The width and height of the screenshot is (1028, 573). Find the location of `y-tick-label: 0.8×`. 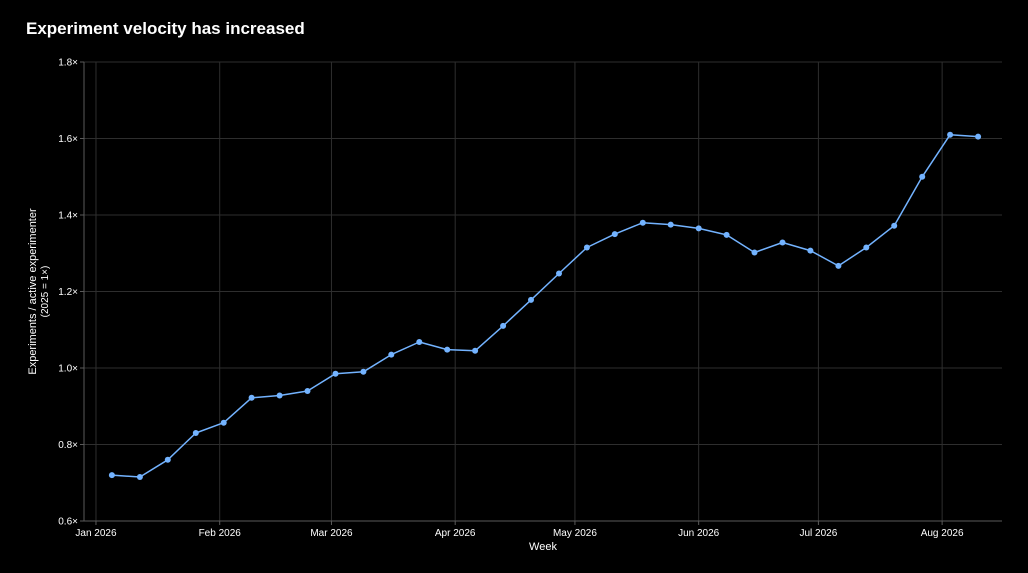

y-tick-label: 0.8× is located at coordinates (68, 445).